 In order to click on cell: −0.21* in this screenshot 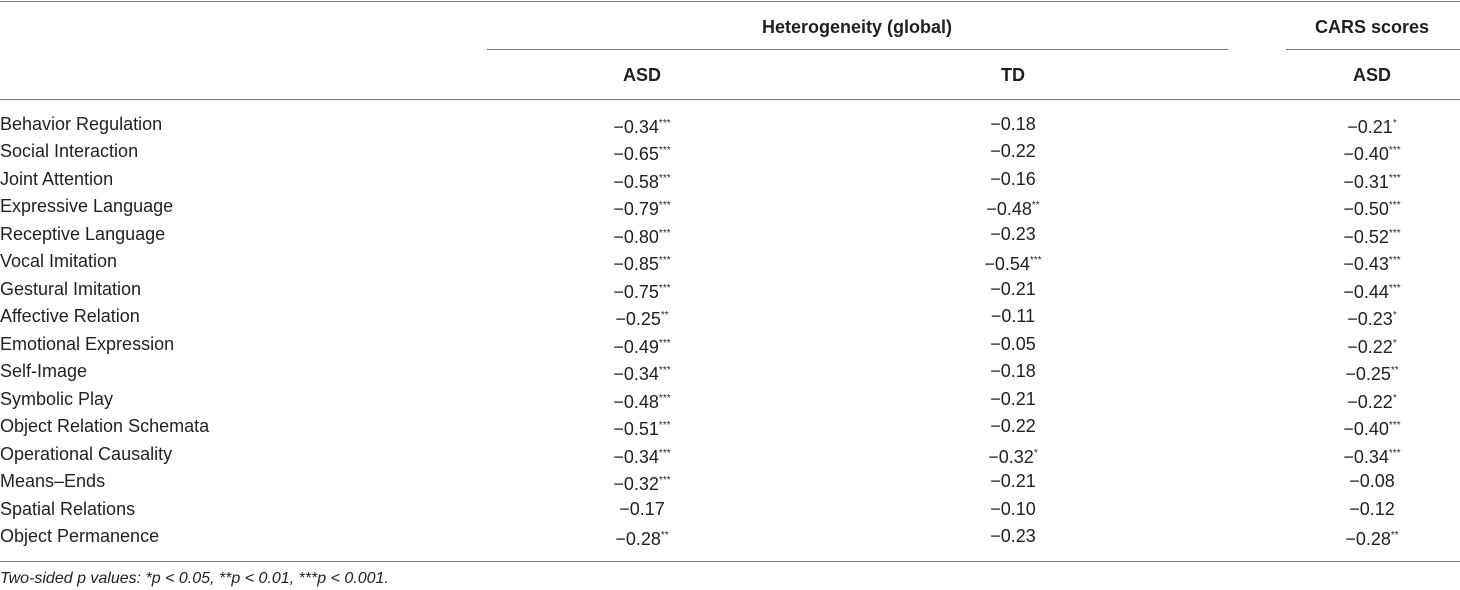, I will do `click(1371, 125)`.